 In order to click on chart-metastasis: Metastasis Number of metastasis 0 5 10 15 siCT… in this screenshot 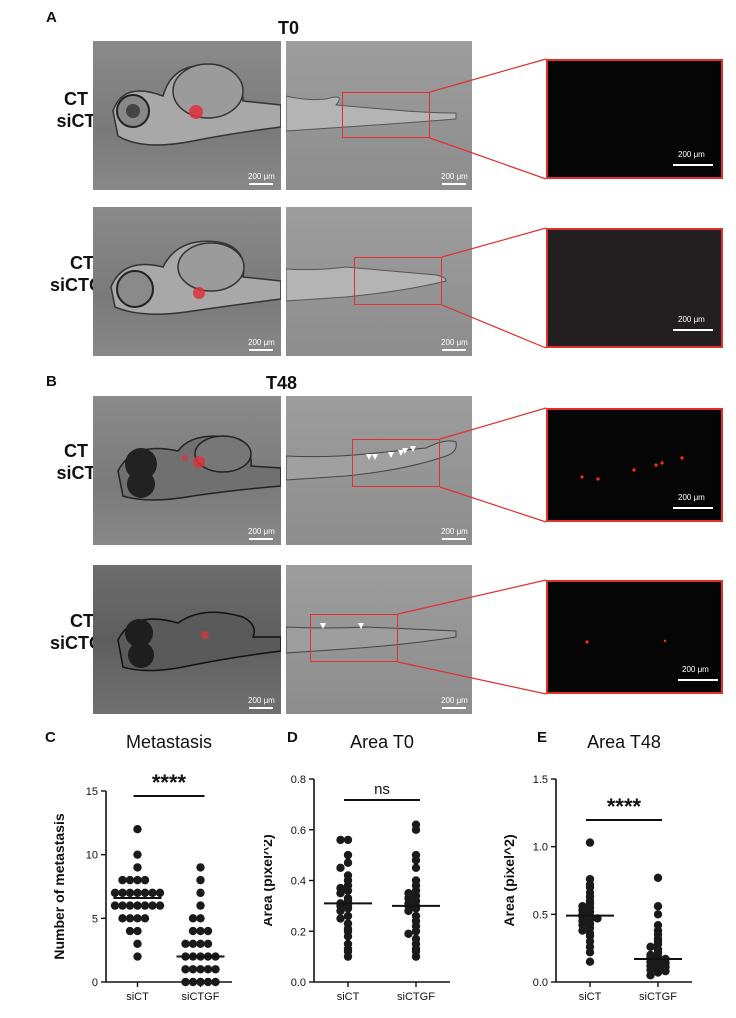, I will do `click(141, 867)`.